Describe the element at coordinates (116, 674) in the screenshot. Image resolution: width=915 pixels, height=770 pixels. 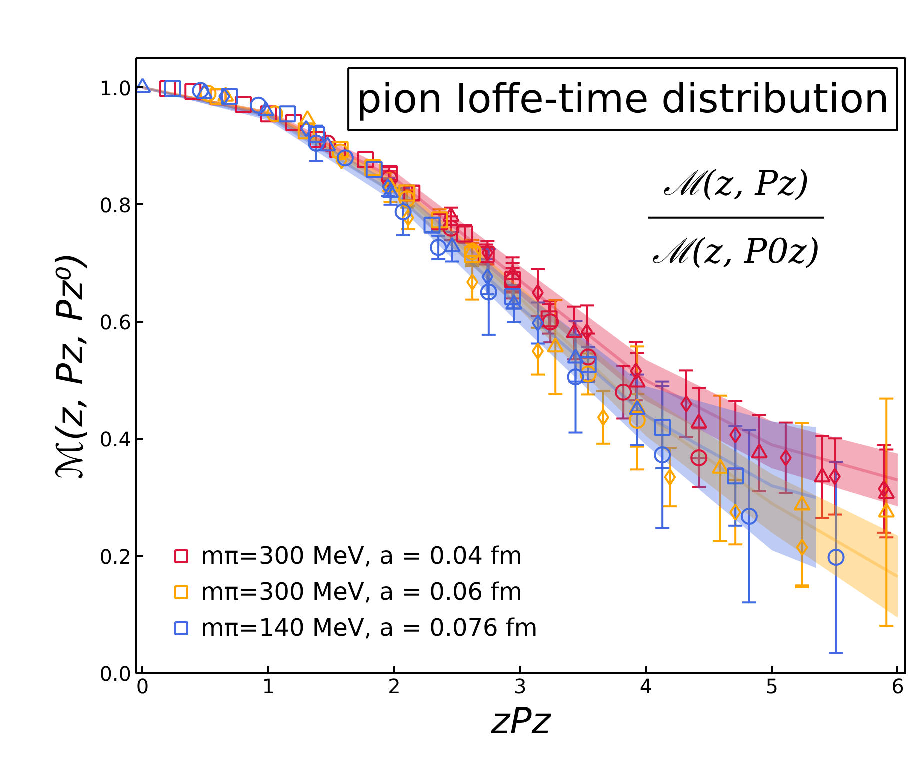
I see `y-tick-label: 0.0` at that location.